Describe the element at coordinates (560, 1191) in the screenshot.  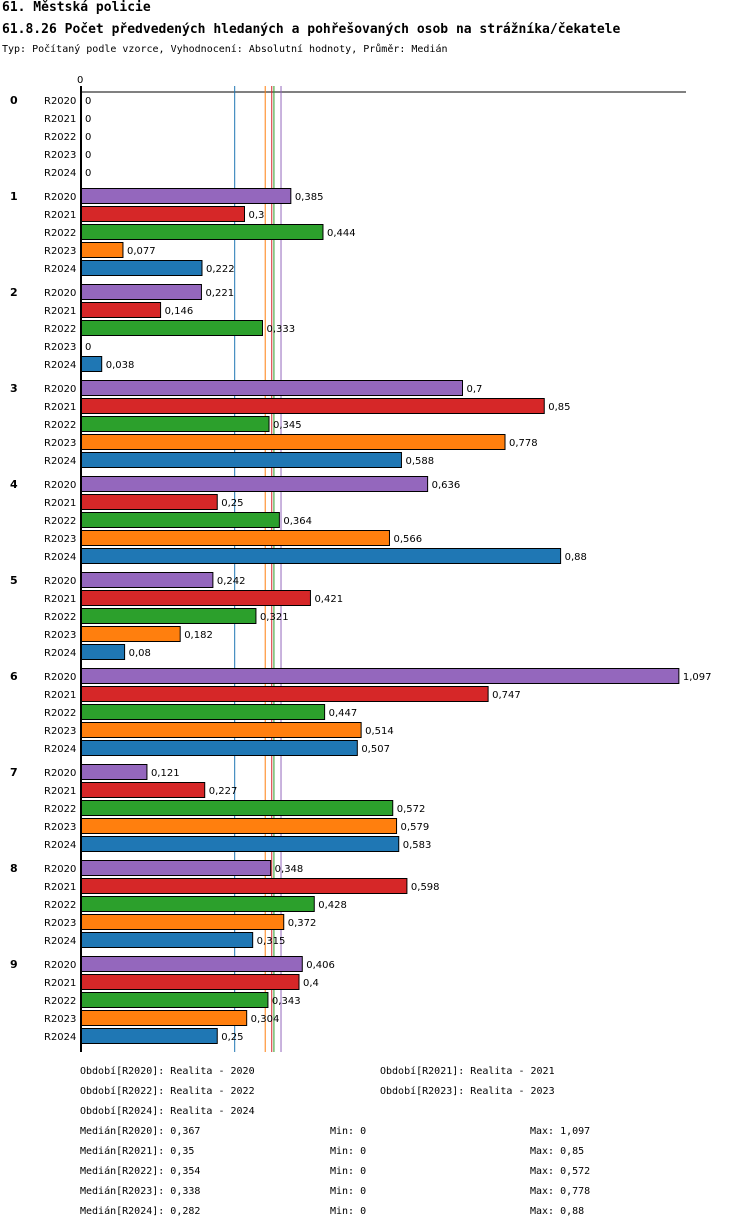
I see `stats-max: Max: 0,778` at that location.